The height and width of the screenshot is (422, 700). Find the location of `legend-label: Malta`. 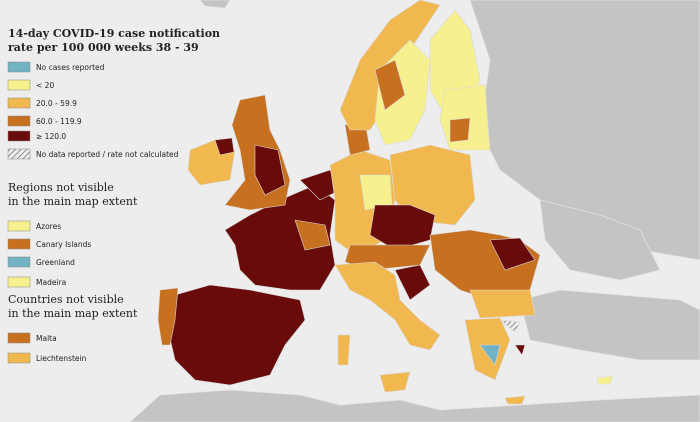

legend-label: Malta is located at coordinates (46, 338).